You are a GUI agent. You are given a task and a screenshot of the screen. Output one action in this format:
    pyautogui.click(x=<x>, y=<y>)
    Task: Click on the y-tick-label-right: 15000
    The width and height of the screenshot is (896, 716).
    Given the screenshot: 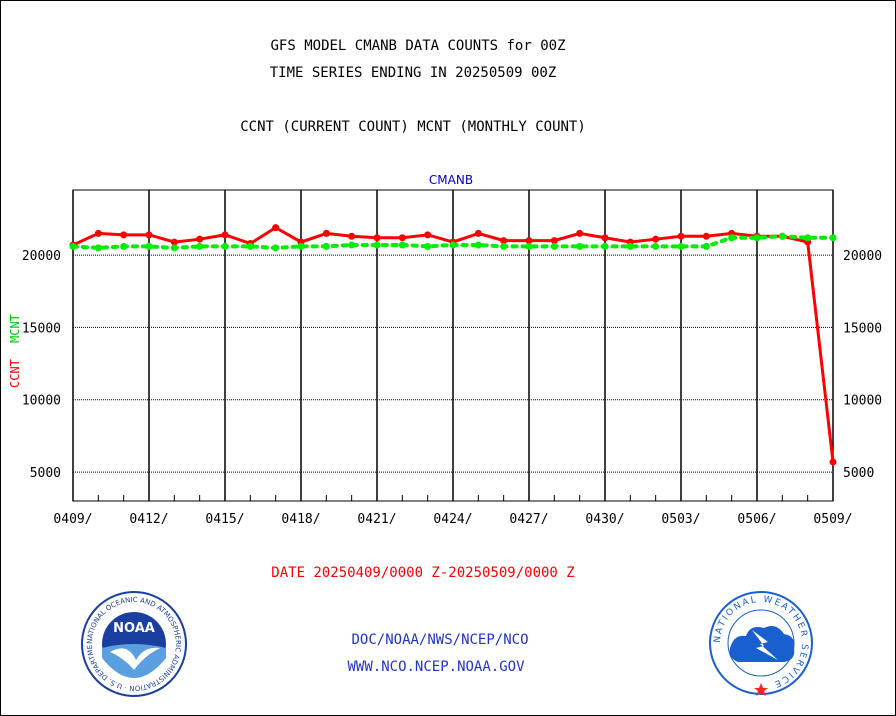 What is the action you would take?
    pyautogui.click(x=862, y=328)
    